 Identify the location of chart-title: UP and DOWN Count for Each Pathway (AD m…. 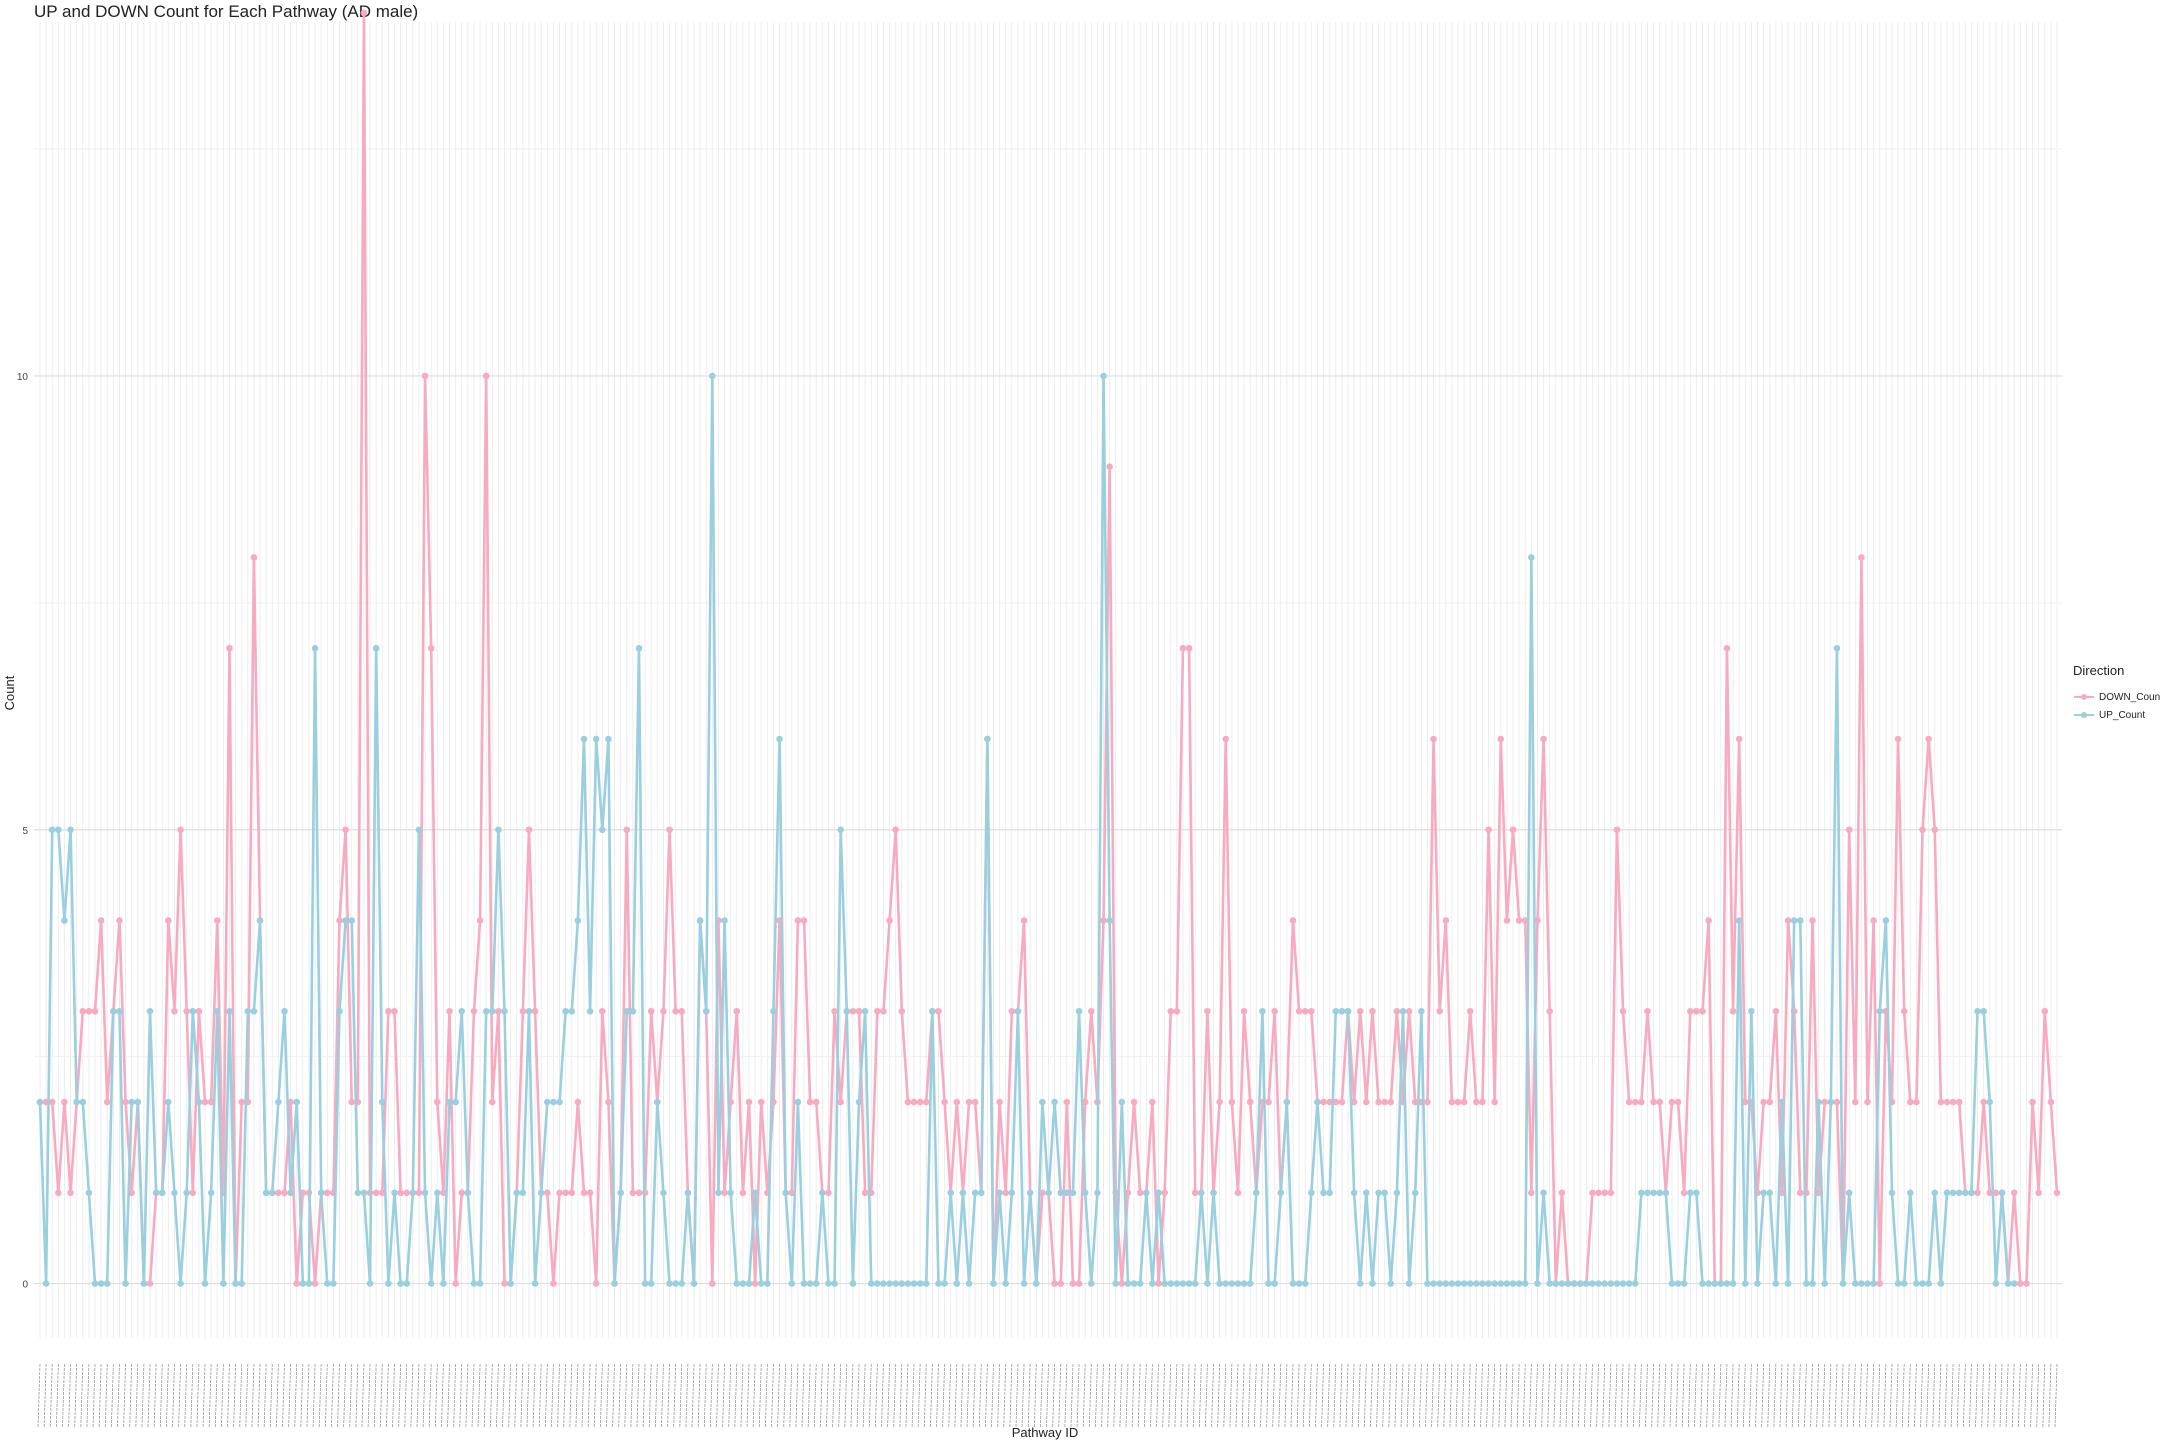
(226, 11).